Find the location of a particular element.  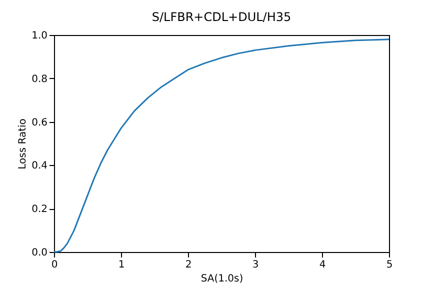

x-tick-label: 3 is located at coordinates (255, 265).